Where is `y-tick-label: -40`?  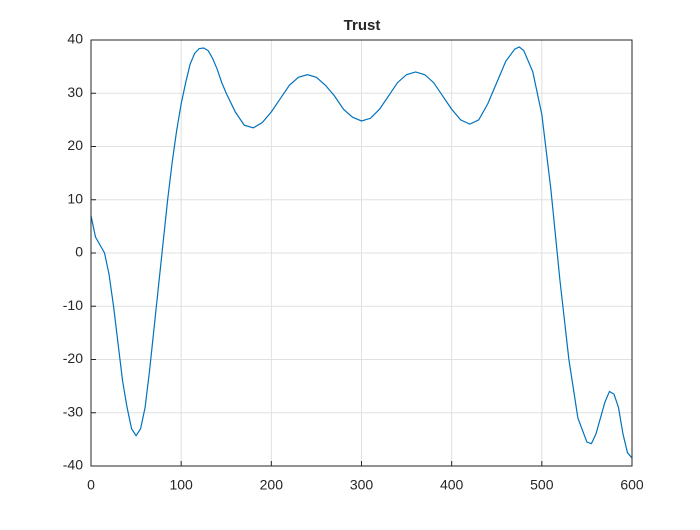 y-tick-label: -40 is located at coordinates (73, 465).